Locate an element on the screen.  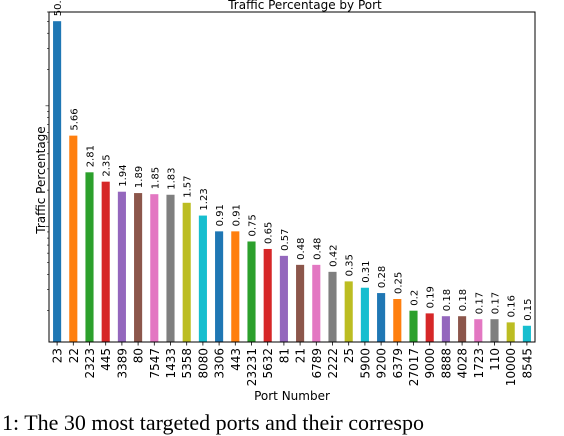
data-label-port-6379: 0.25 is located at coordinates (398, 283).